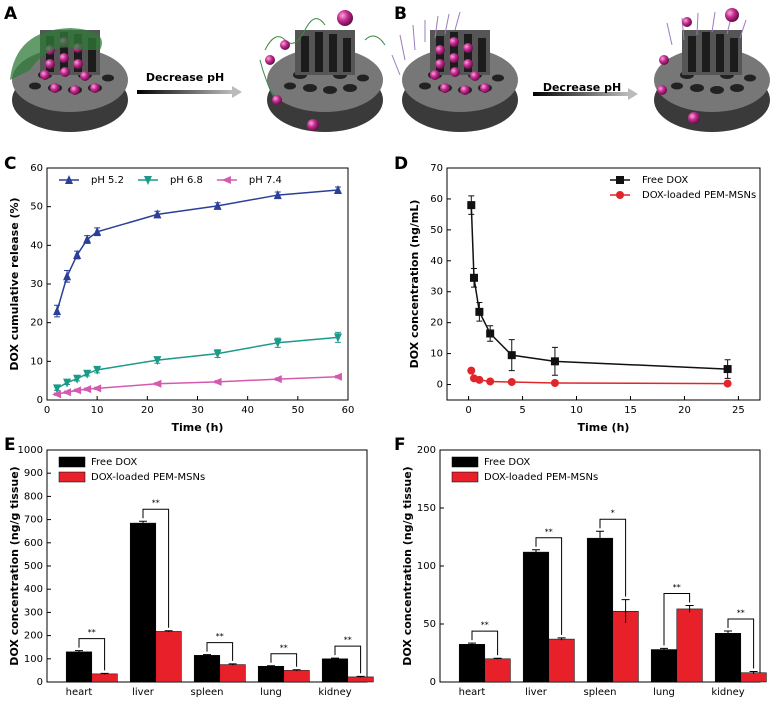  Describe the element at coordinates (33, 566) in the screenshot. I see `y-tick-label: 500` at that location.